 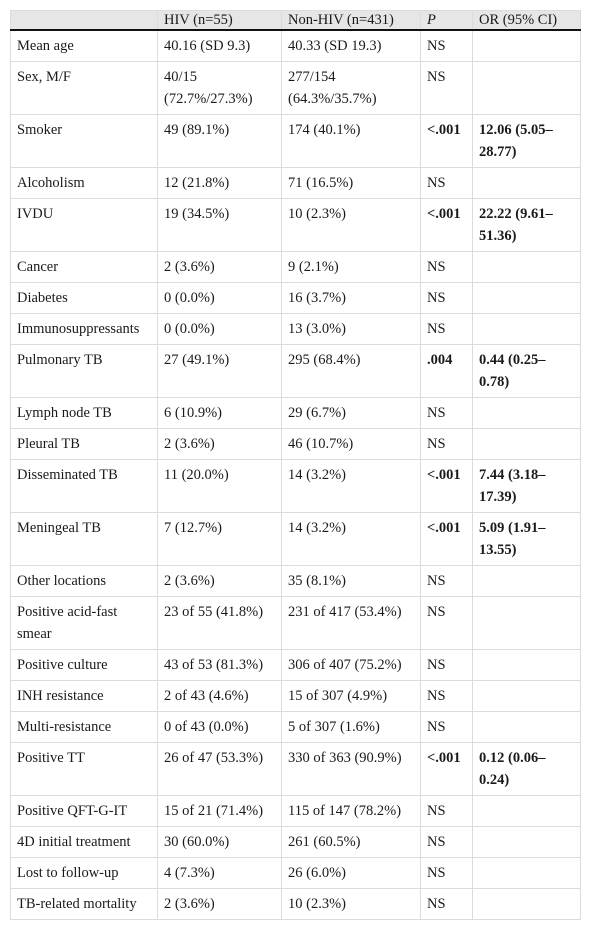 I want to click on table-cell: Mean age, so click(x=84, y=45).